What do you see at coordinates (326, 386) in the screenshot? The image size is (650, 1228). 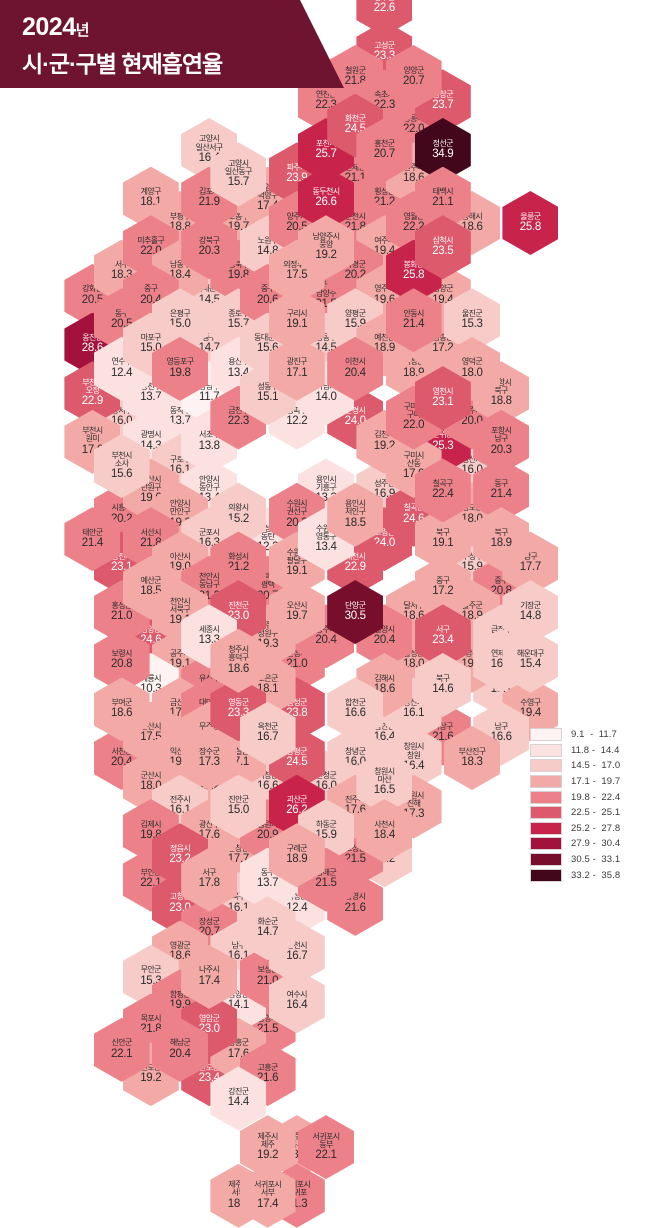 I see `hex-region-name: 하남시` at bounding box center [326, 386].